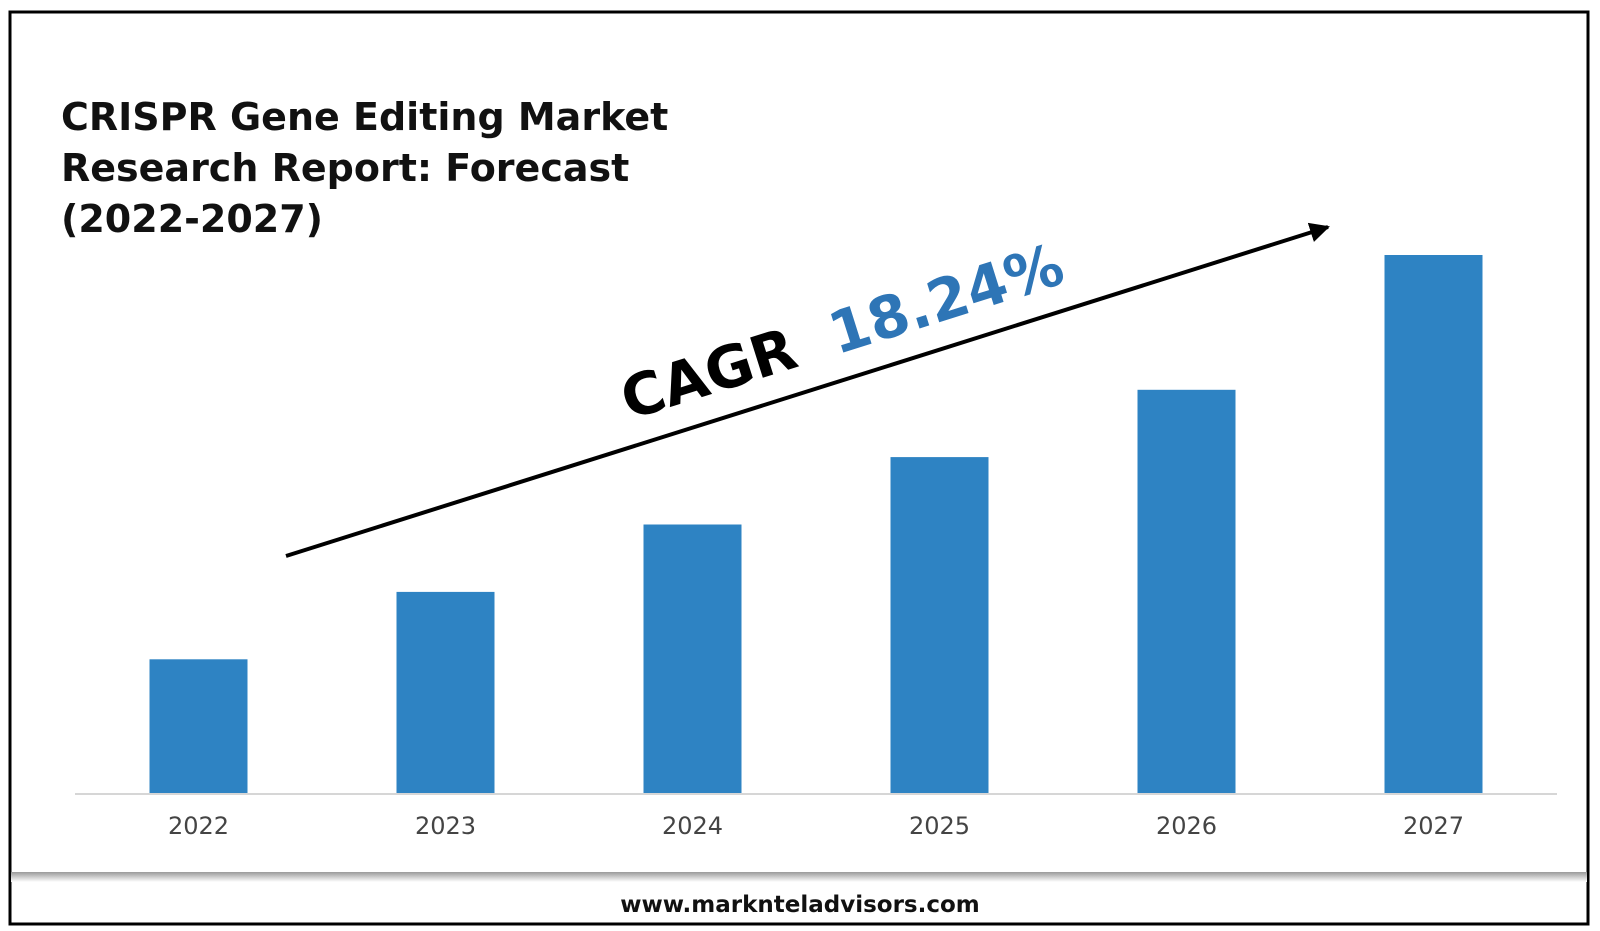 This screenshot has height=931, width=1600. What do you see at coordinates (939, 826) in the screenshot?
I see `x-tick-label-2025: 2025` at bounding box center [939, 826].